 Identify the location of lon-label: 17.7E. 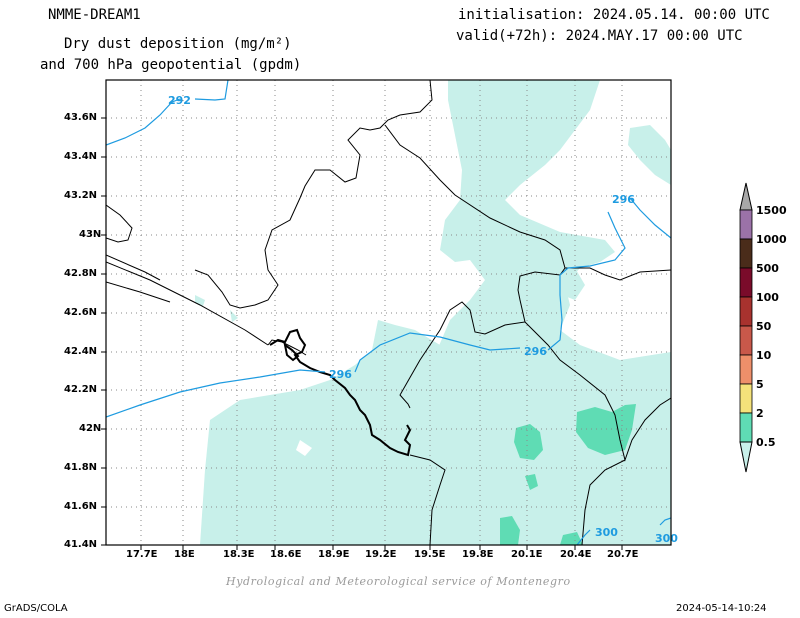
(142, 554).